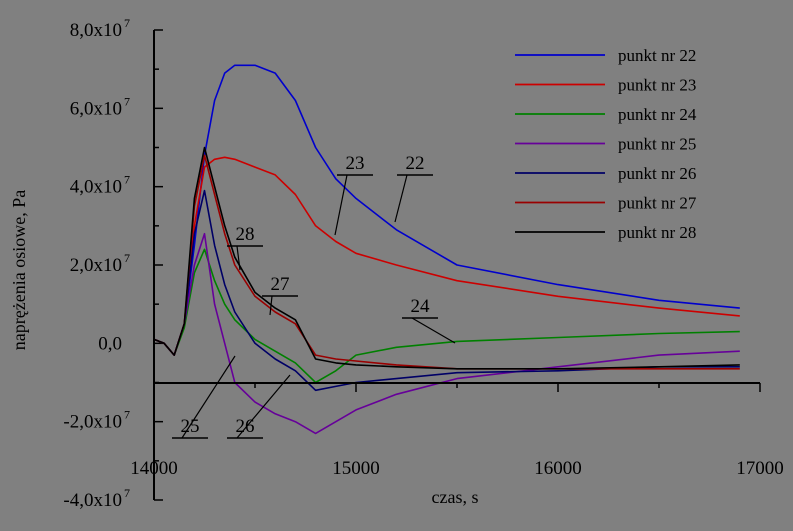  Describe the element at coordinates (657, 114) in the screenshot. I see `legend-label: punkt nr 24` at that location.